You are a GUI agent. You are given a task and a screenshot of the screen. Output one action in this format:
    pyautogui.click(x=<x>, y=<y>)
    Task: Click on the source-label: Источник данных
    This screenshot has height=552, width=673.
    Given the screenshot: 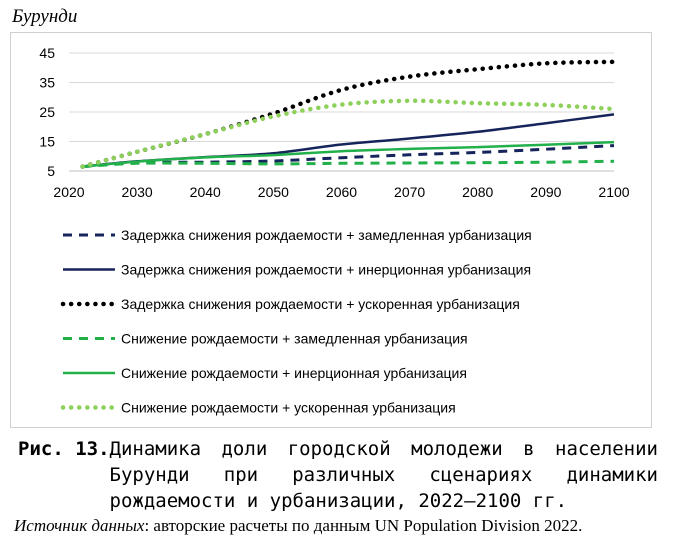 What is the action you would take?
    pyautogui.click(x=79, y=525)
    